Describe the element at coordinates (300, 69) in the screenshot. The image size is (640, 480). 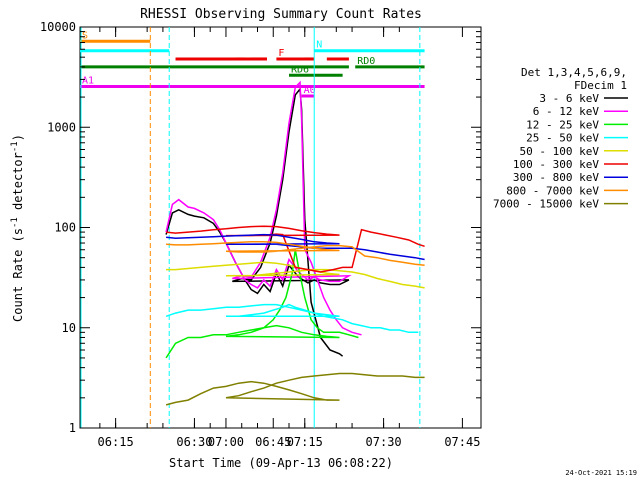
I see `state-bar-label: RD6` at that location.